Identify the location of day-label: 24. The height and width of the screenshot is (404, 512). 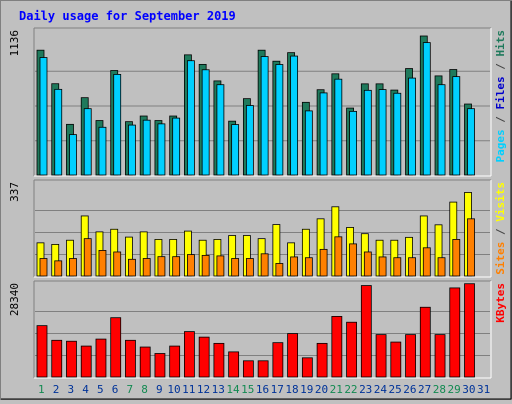
(381, 389).